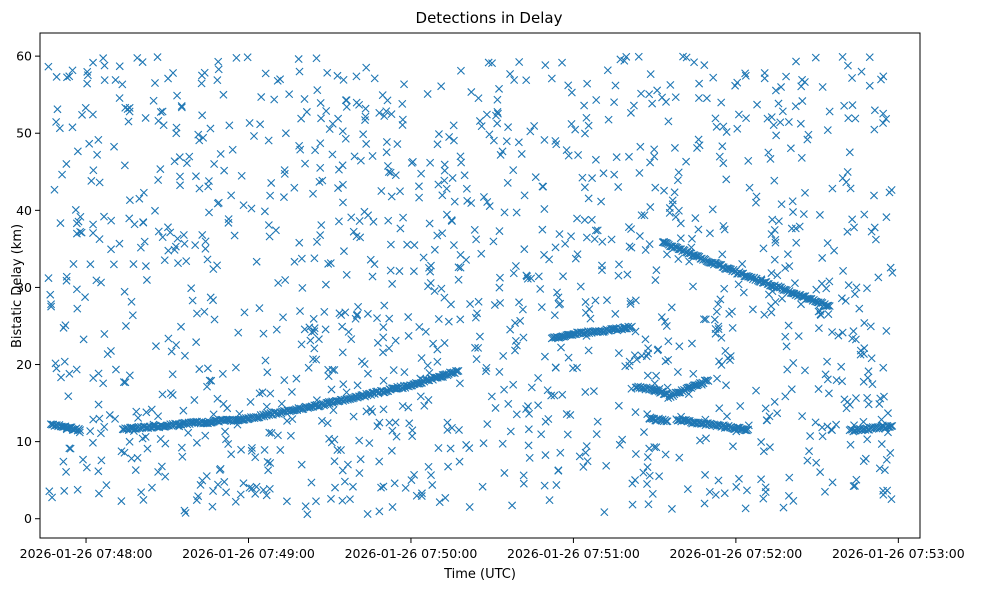 Image resolution: width=988 pixels, height=590 pixels. Describe the element at coordinates (24, 210) in the screenshot. I see `y-tick-label-4: 40` at that location.